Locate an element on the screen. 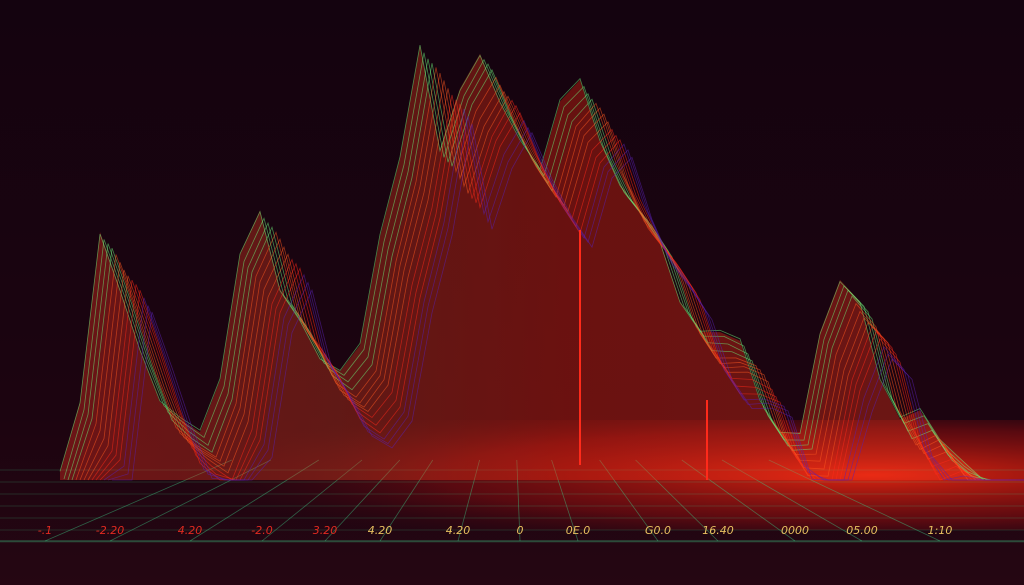 This screenshot has width=1024, height=585. x-tick-label: 0000 is located at coordinates (795, 530).